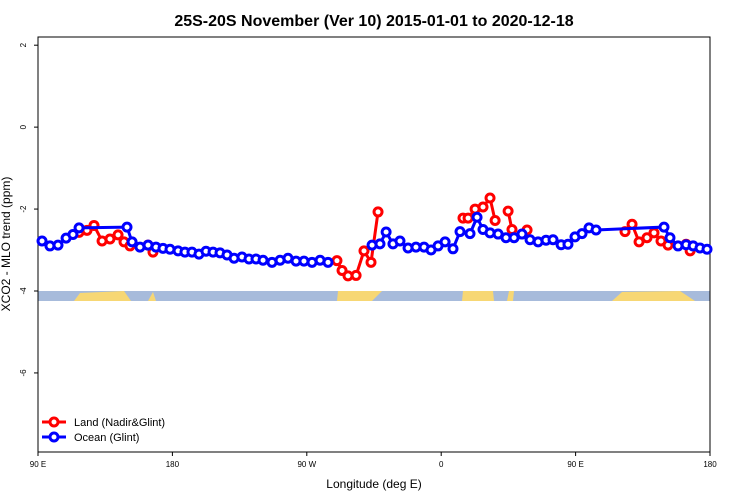  I want to click on land-mask, so click(374, 296).